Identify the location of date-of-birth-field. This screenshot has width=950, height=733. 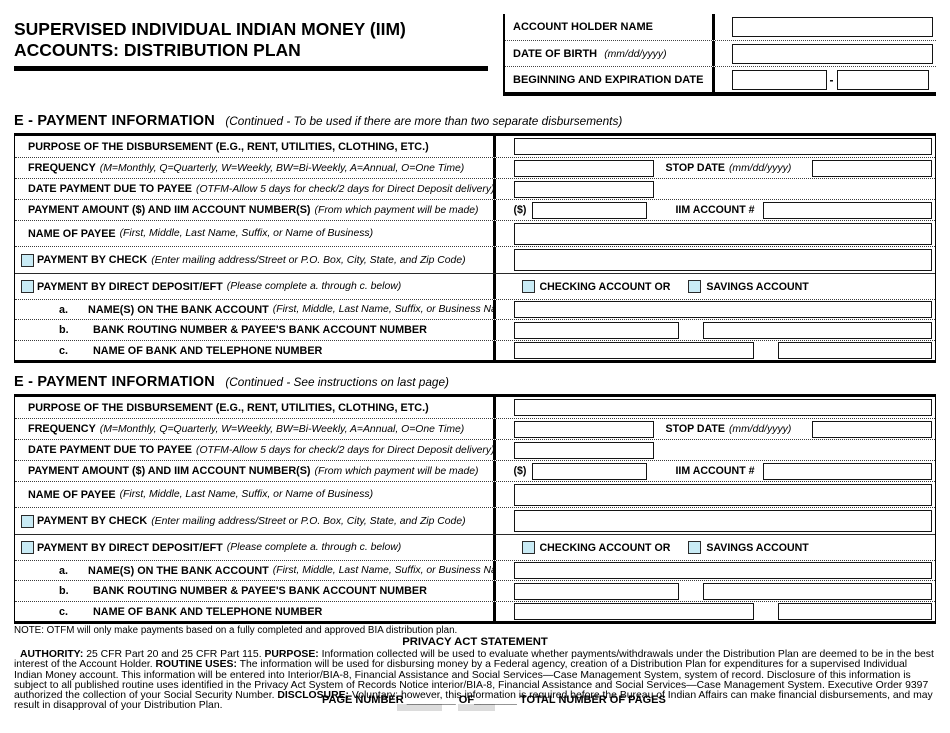
(832, 53).